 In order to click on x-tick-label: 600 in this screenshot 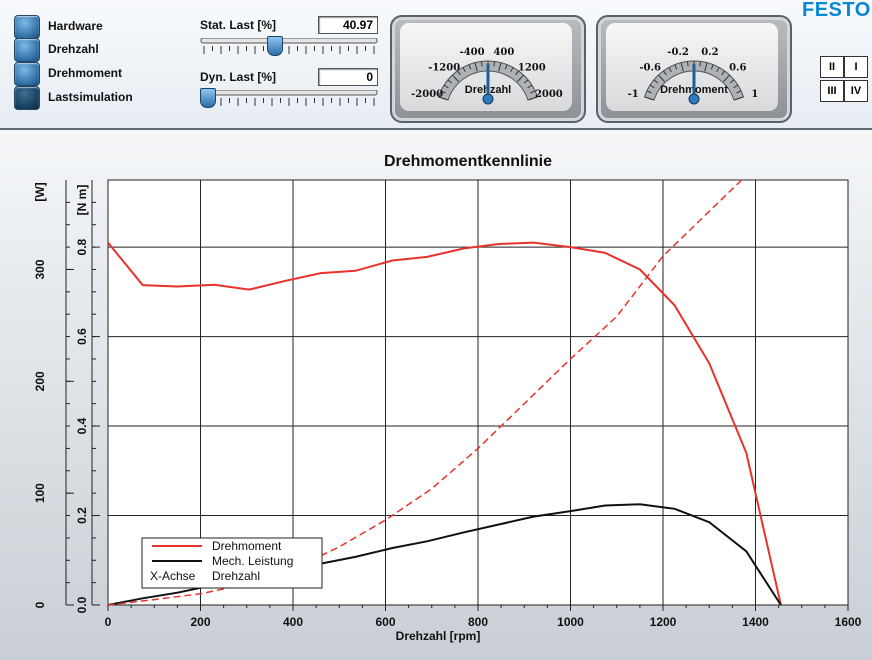, I will do `click(385, 622)`.